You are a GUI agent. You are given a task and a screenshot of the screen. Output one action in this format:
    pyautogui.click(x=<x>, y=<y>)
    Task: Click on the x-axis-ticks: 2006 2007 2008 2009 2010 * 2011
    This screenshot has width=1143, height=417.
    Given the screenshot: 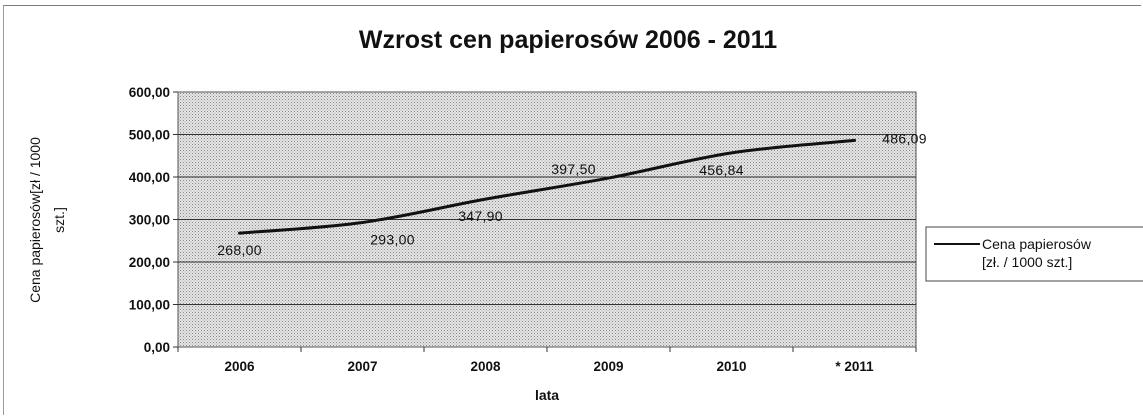 What is the action you would take?
    pyautogui.click(x=547, y=360)
    